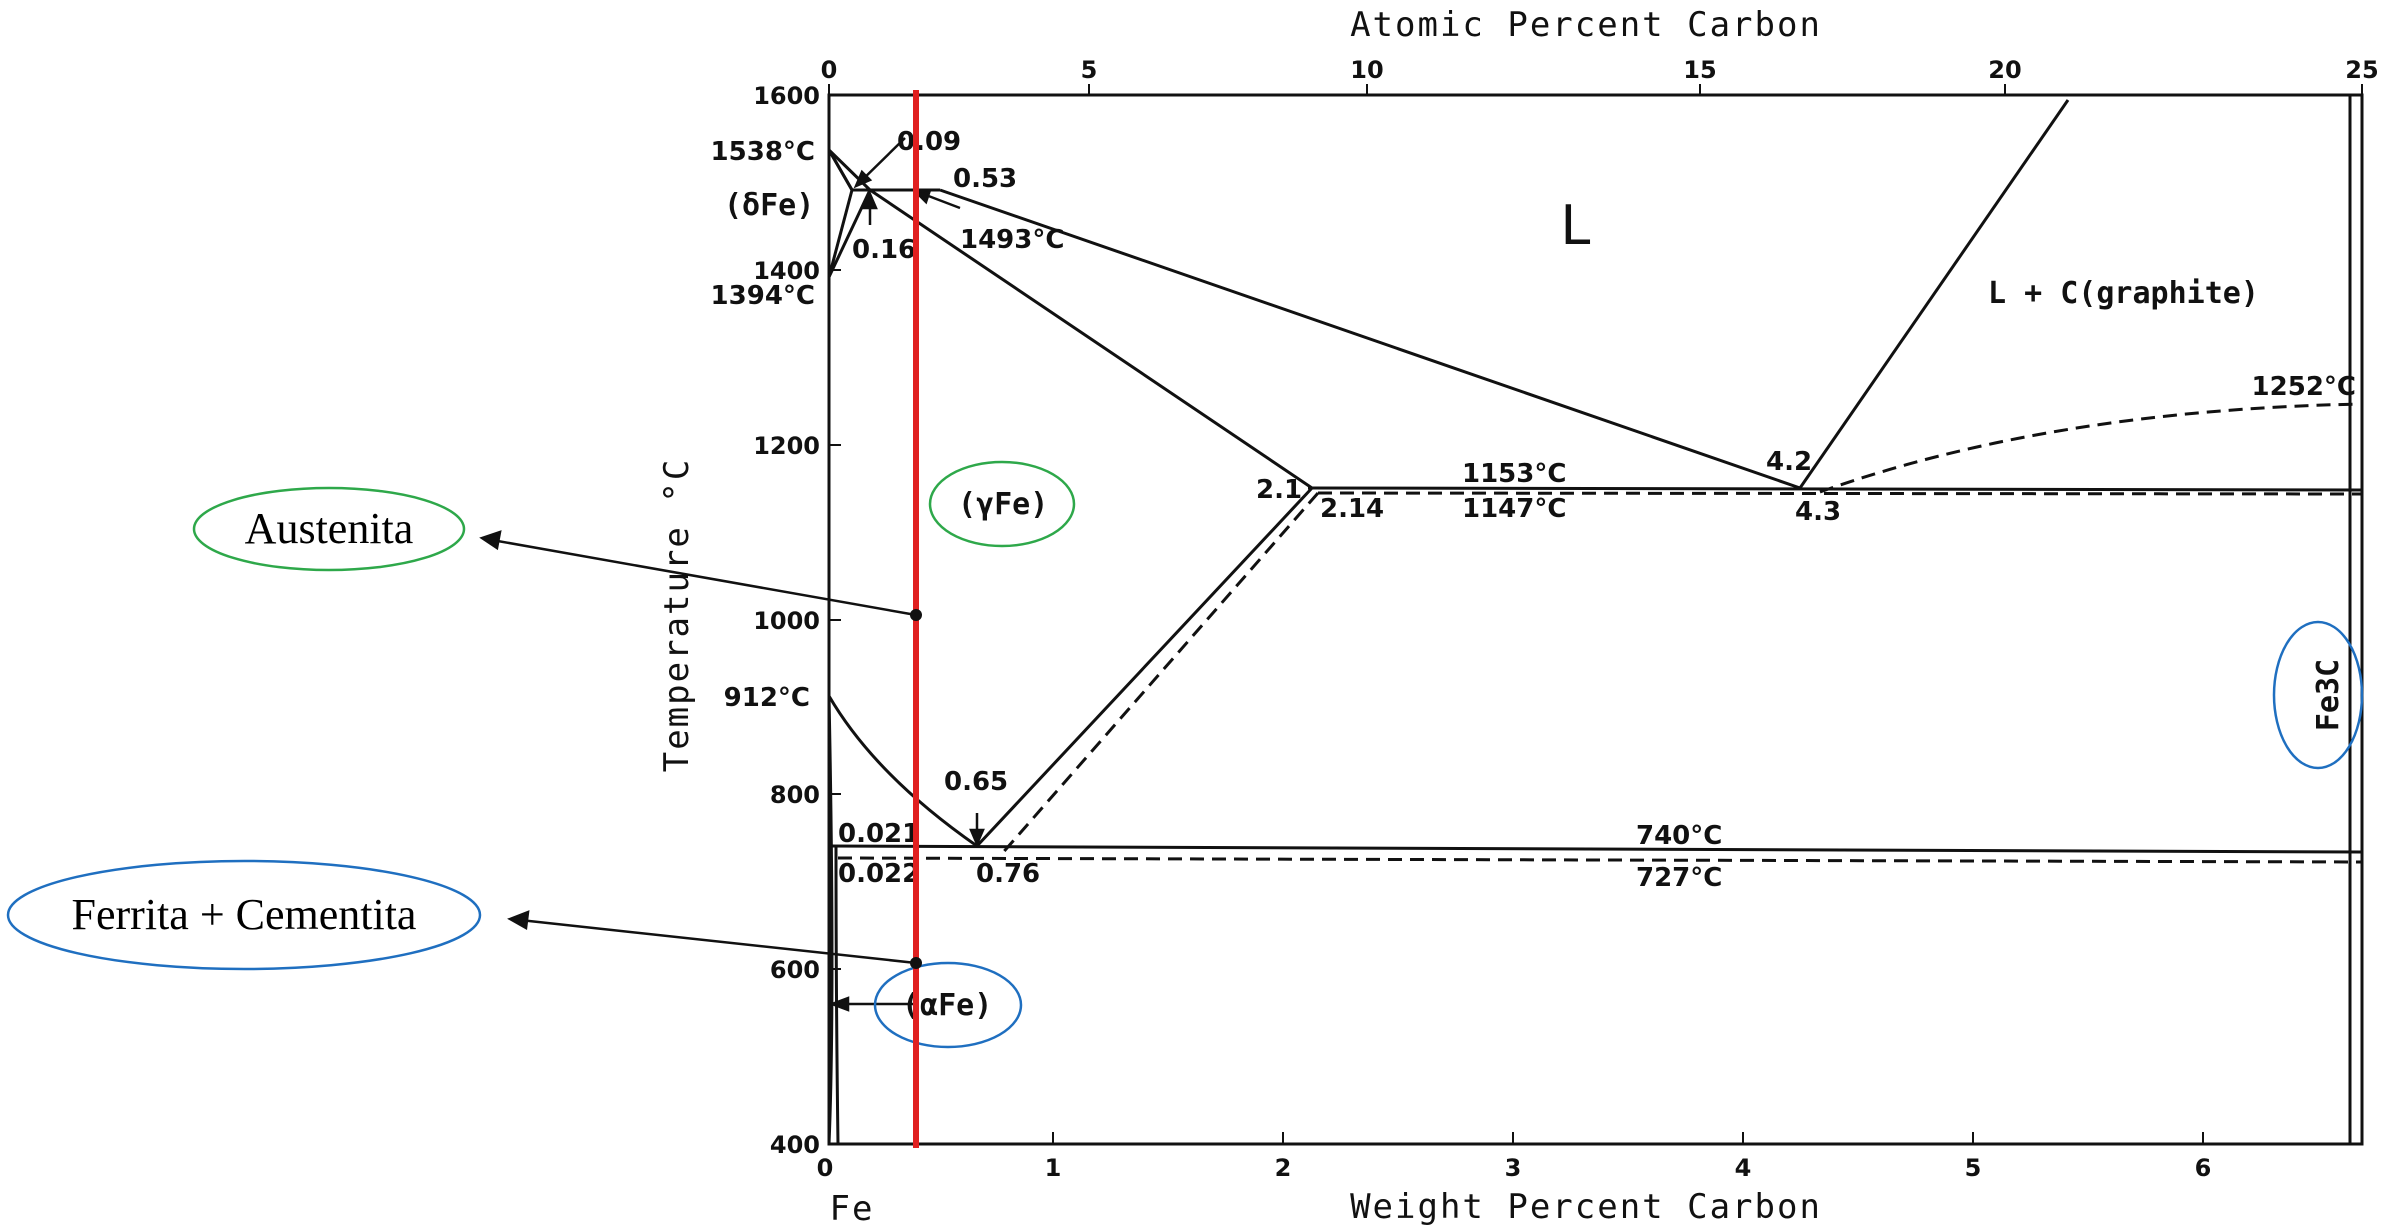 The image size is (2387, 1228). What do you see at coordinates (2004, 70) in the screenshot?
I see `top-tick-20: 20` at bounding box center [2004, 70].